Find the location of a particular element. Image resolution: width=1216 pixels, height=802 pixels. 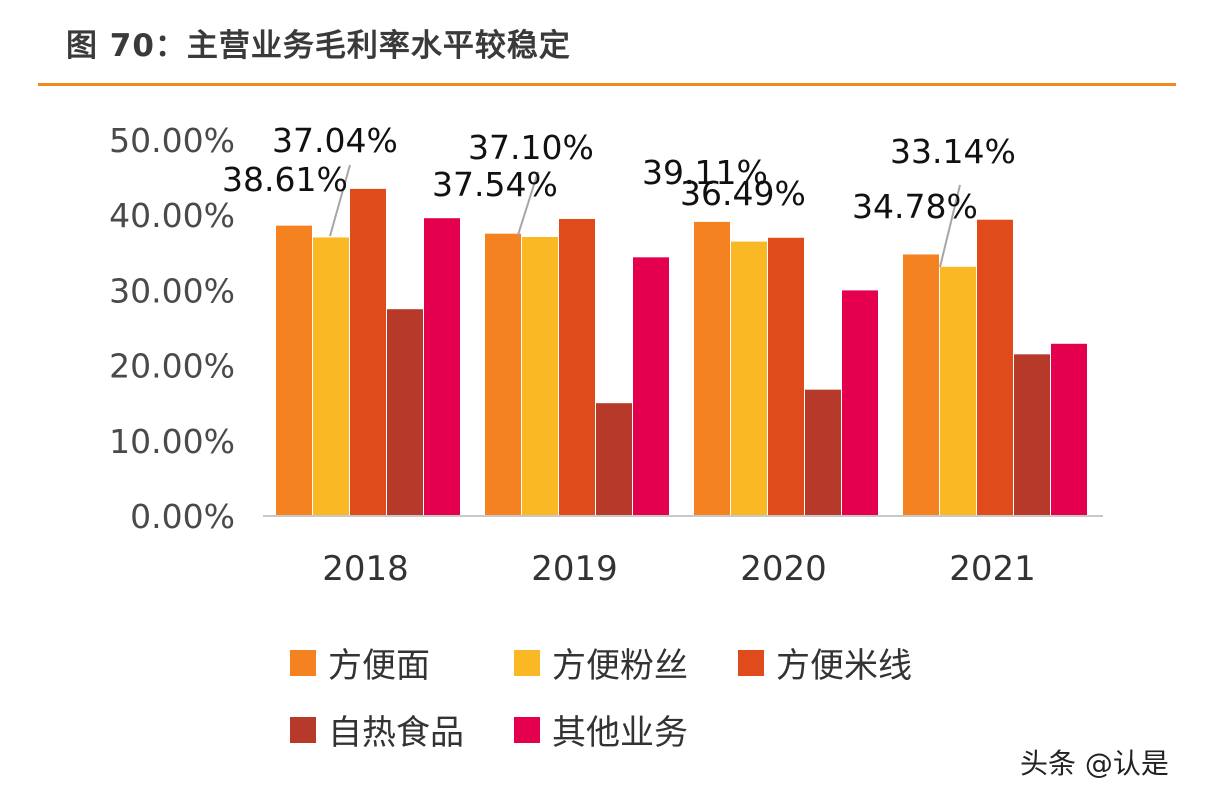

watermark: 头条 @认是 is located at coordinates (1094, 763).